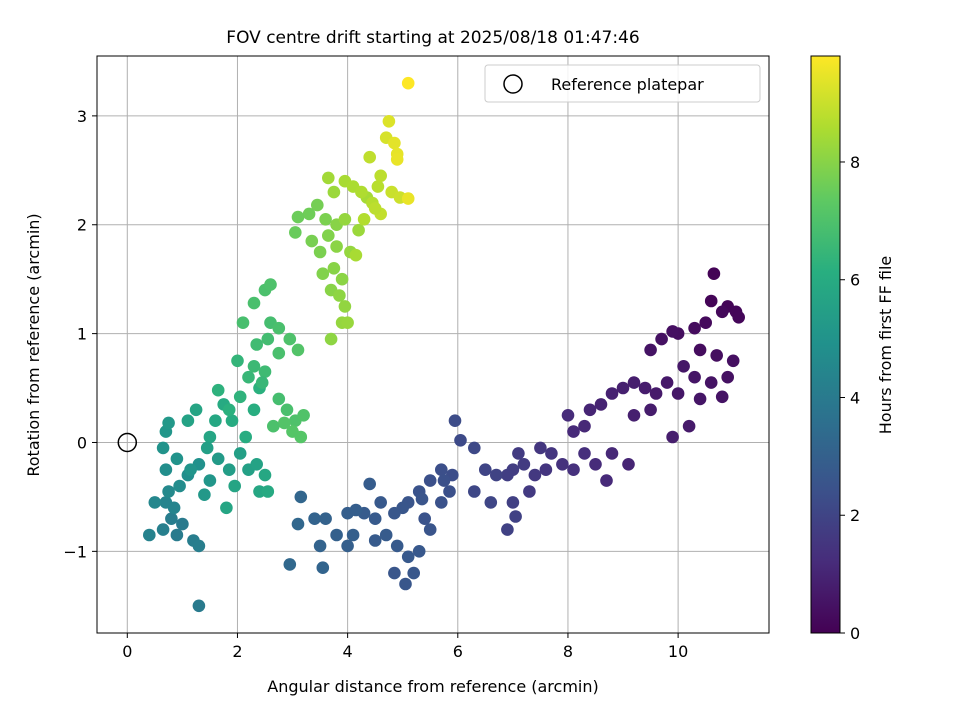  Describe the element at coordinates (568, 651) in the screenshot. I see `x-tick-label: 8` at that location.